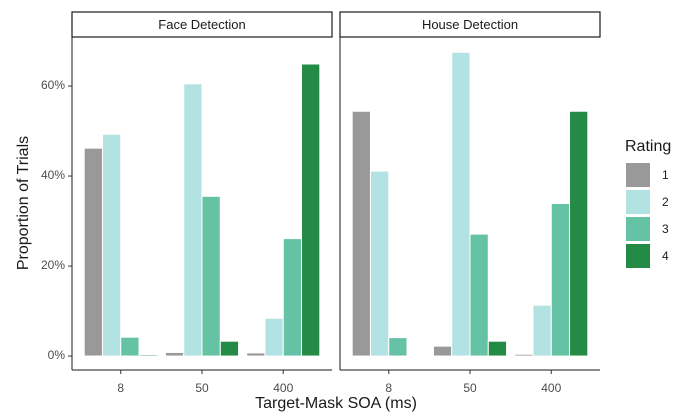  I want to click on legend-label: 2, so click(665, 202).